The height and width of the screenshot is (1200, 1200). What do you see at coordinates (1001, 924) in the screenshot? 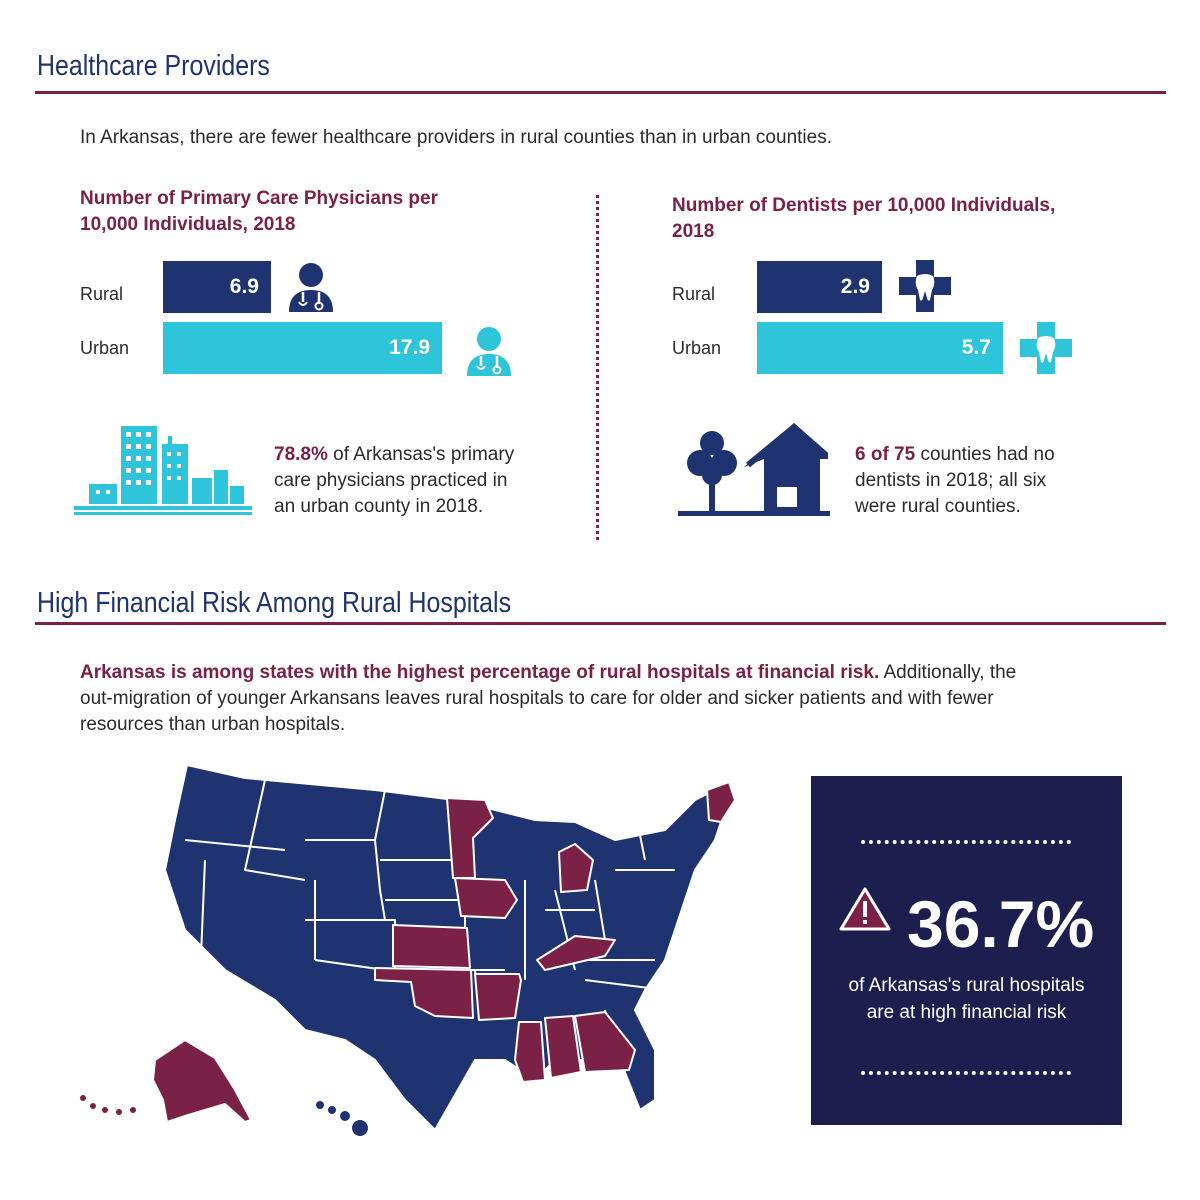
I see `stat-value: 36.7%` at bounding box center [1001, 924].